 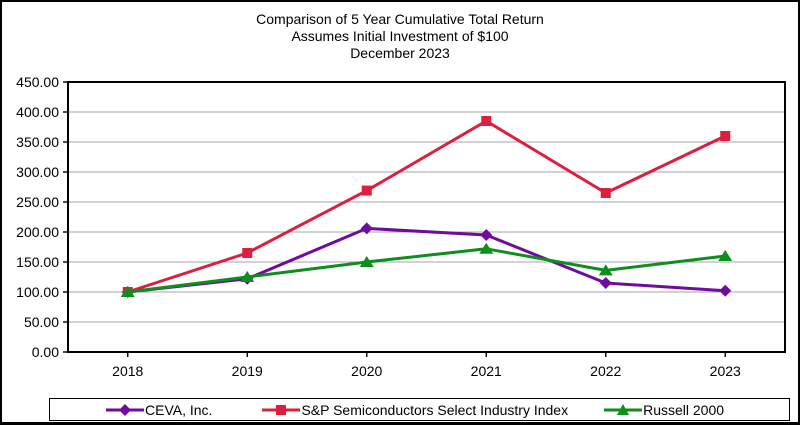 What do you see at coordinates (37, 202) in the screenshot?
I see `y-axis-label: 250.00` at bounding box center [37, 202].